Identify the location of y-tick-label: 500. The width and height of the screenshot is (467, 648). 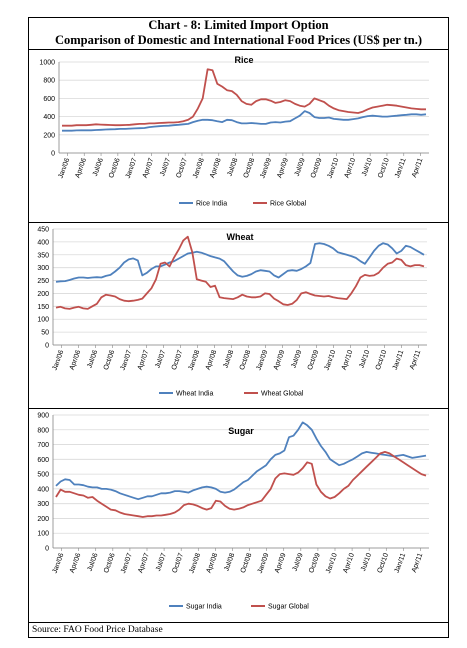
(43, 475).